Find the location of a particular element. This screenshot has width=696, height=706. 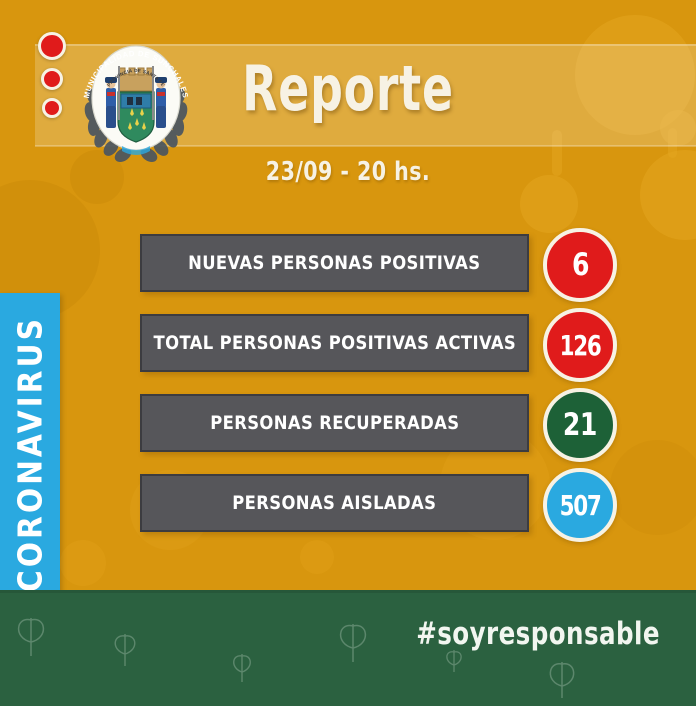

header-band-bottom-rule is located at coordinates (365, 146).